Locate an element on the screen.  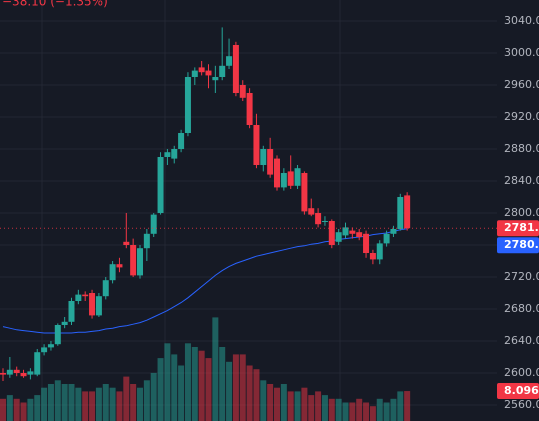
price-axis is located at coordinates (518, 210).